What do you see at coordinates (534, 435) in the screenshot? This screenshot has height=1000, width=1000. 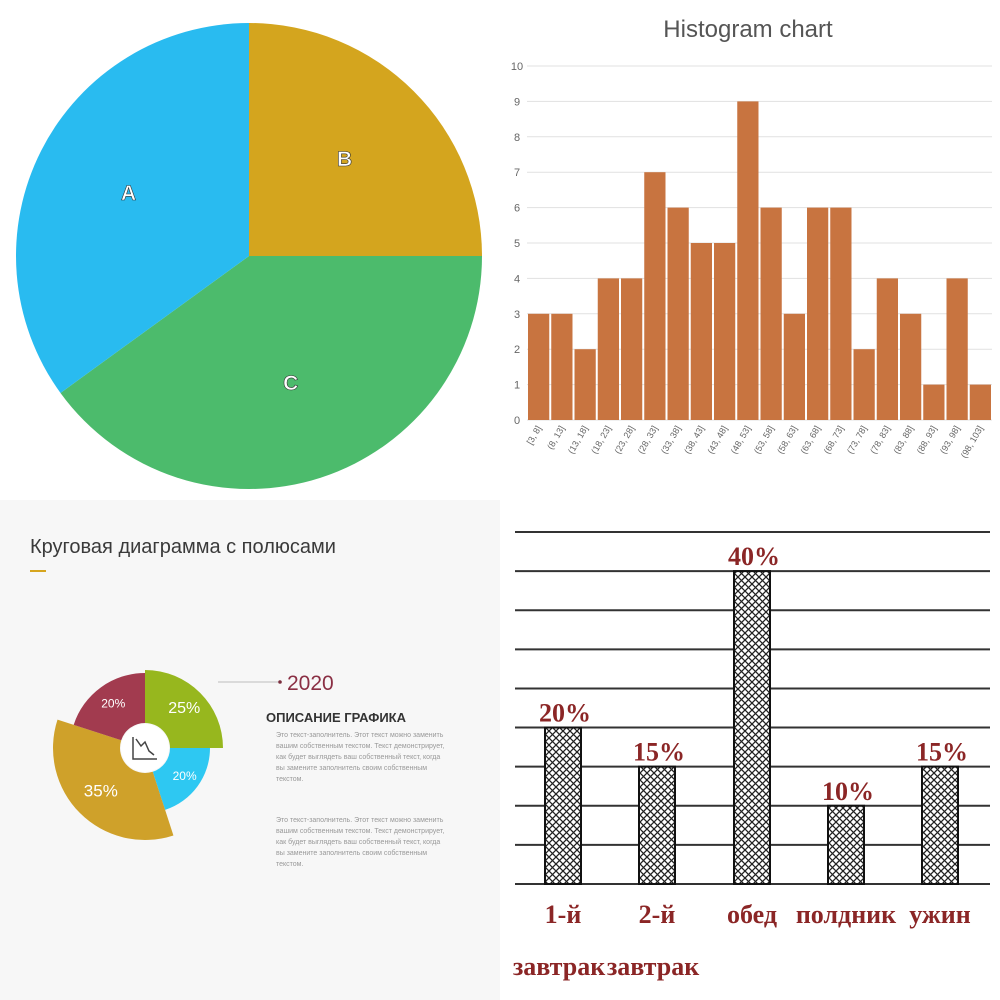 I see `x-tick-label: [3, 8]` at bounding box center [534, 435].